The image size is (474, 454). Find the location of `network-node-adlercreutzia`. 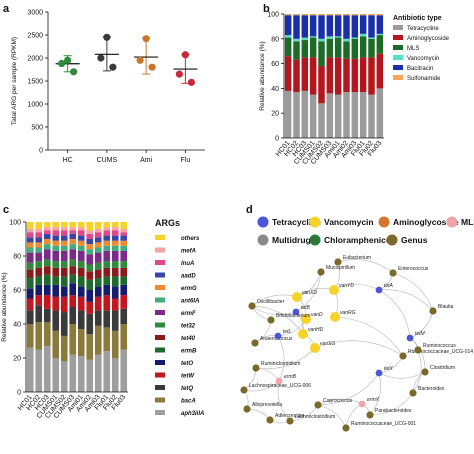

network-node-adlercreutzia is located at coordinates (270, 420).